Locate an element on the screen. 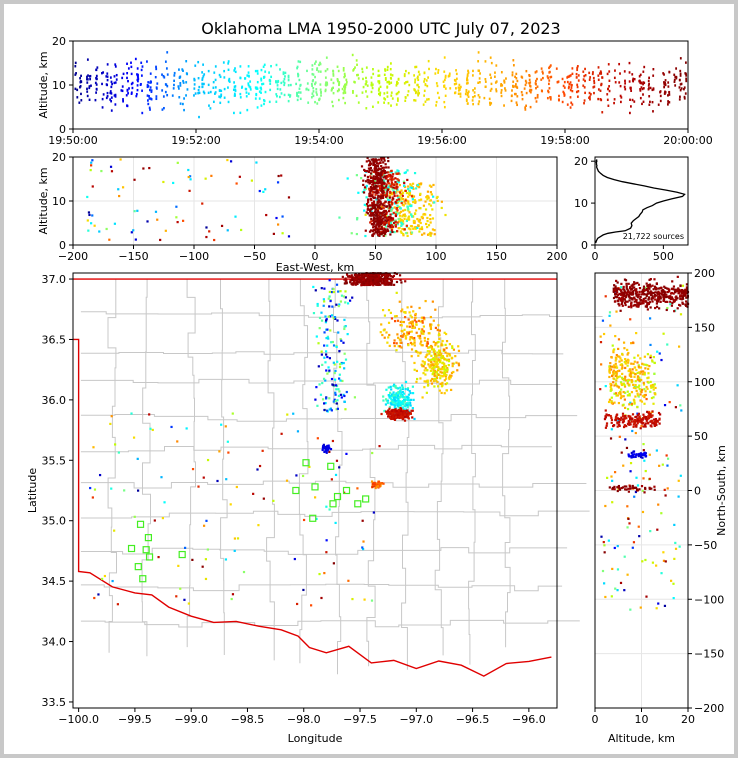 This screenshot has height=758, width=738. county-line is located at coordinates (341, 315).